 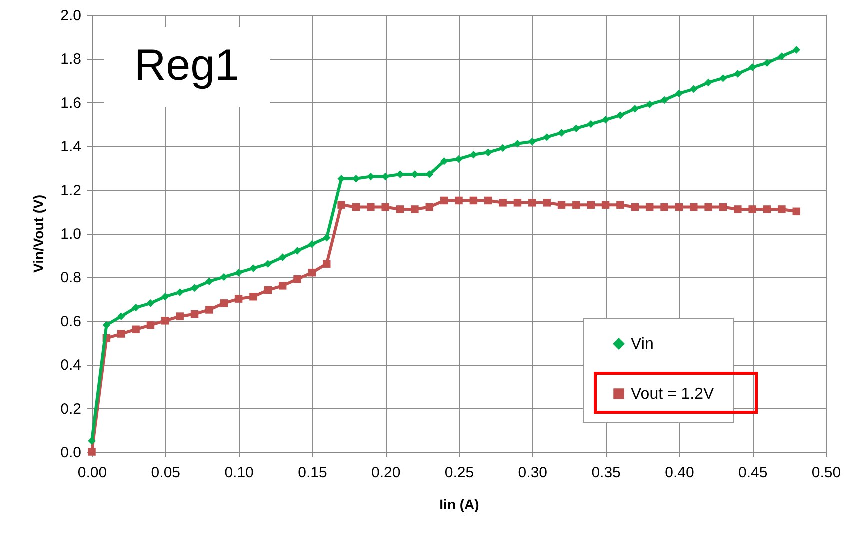 I want to click on x-tick-label: 0.40, so click(x=679, y=473).